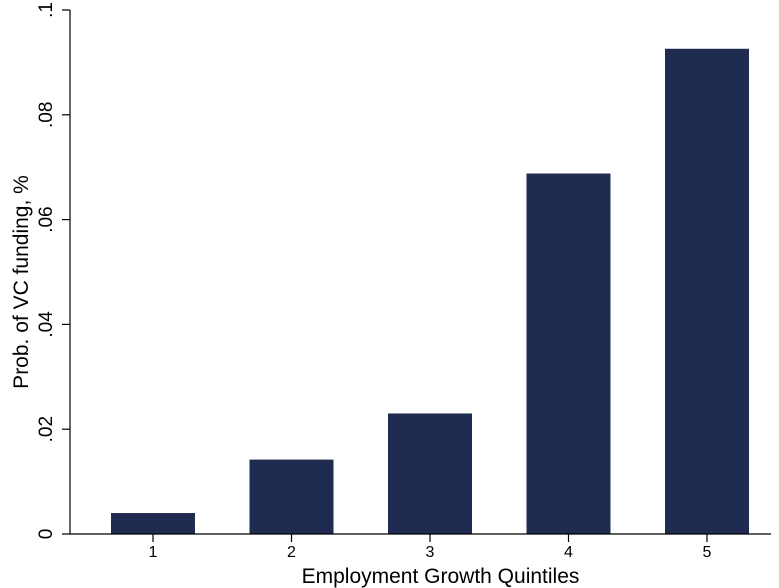  What do you see at coordinates (707, 552) in the screenshot?
I see `x-tick-label: 5` at bounding box center [707, 552].